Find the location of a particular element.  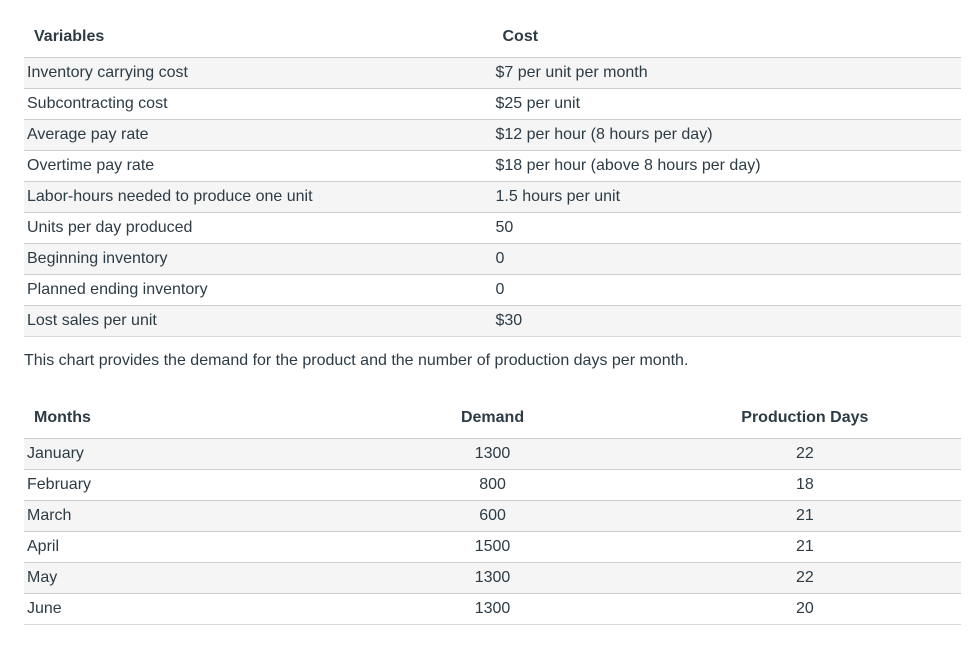

table-row: February 800 18 is located at coordinates (492, 485).